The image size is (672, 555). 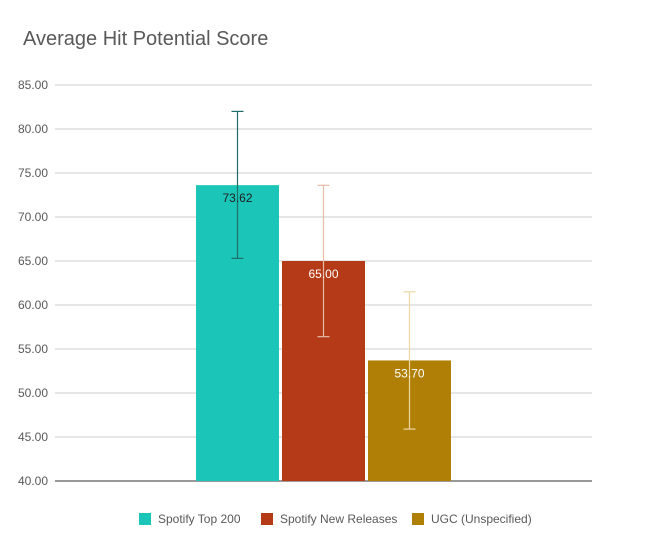 What do you see at coordinates (33, 217) in the screenshot?
I see `y-tick-label: 70.00` at bounding box center [33, 217].